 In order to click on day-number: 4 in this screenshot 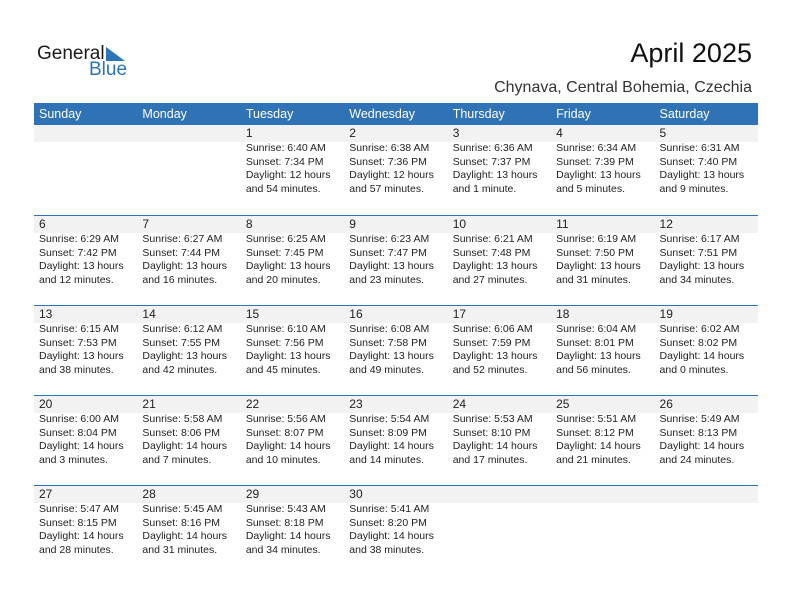, I will do `click(559, 133)`.